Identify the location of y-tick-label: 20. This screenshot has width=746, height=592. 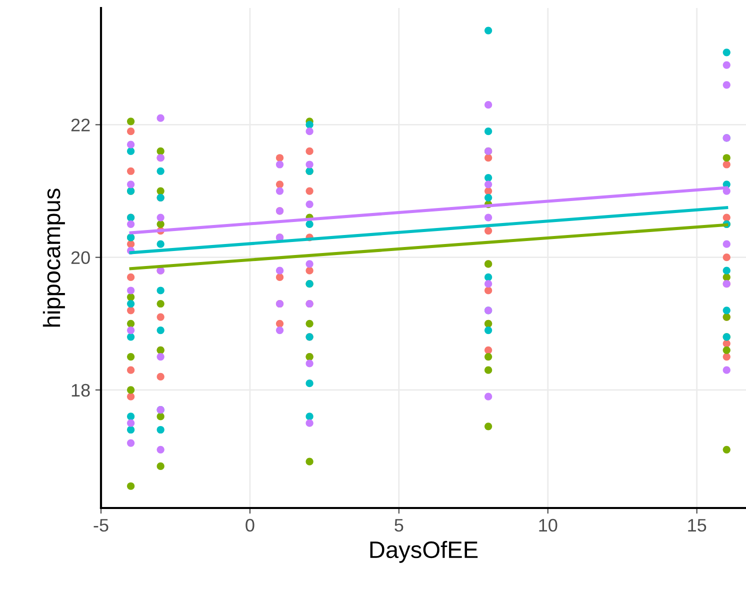
(80, 257).